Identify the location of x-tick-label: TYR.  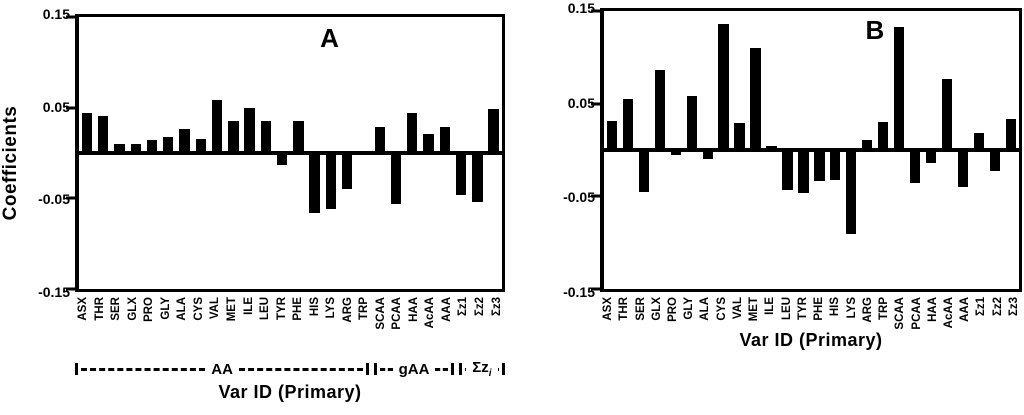
(802, 308).